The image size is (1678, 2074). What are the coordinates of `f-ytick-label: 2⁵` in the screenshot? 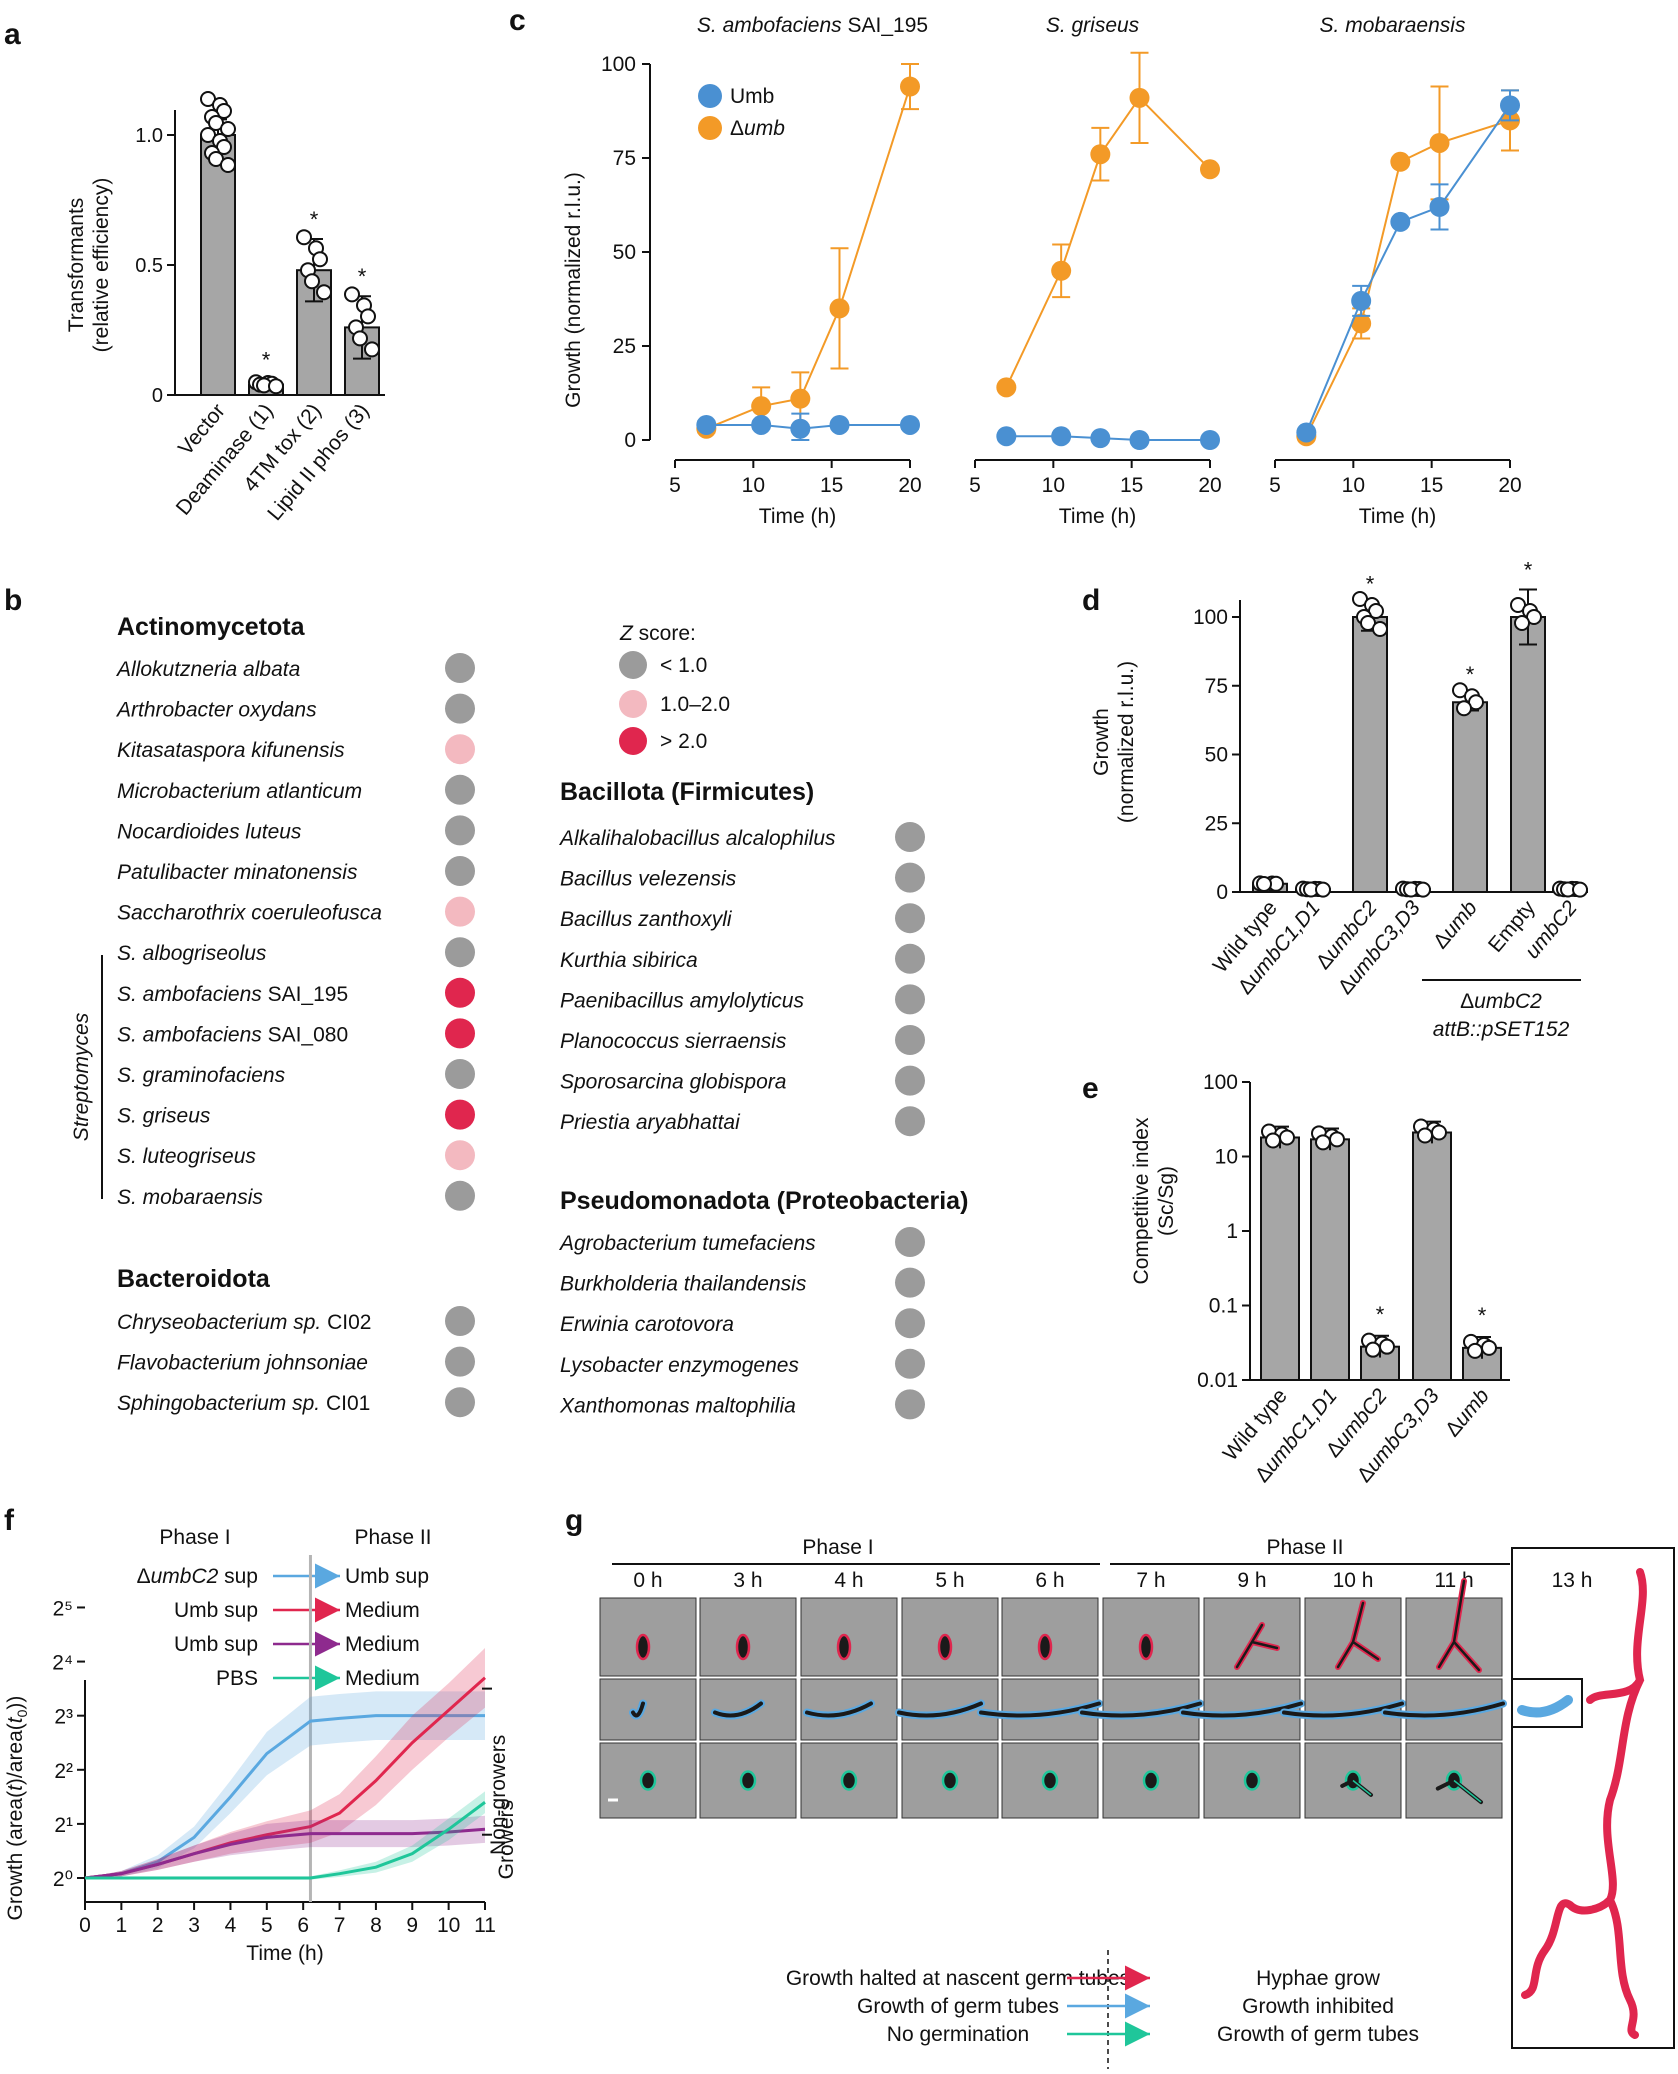 It's located at (63, 1608).